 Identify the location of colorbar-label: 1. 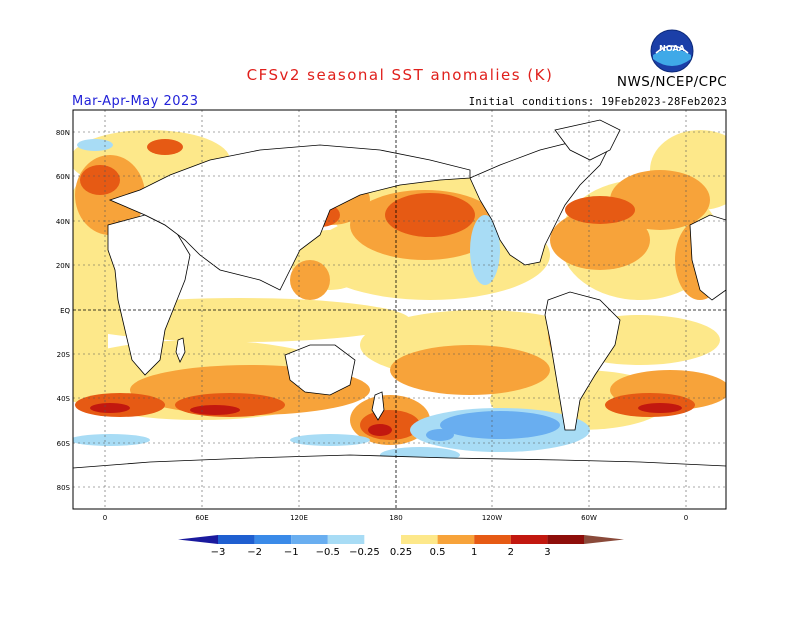
(474, 552).